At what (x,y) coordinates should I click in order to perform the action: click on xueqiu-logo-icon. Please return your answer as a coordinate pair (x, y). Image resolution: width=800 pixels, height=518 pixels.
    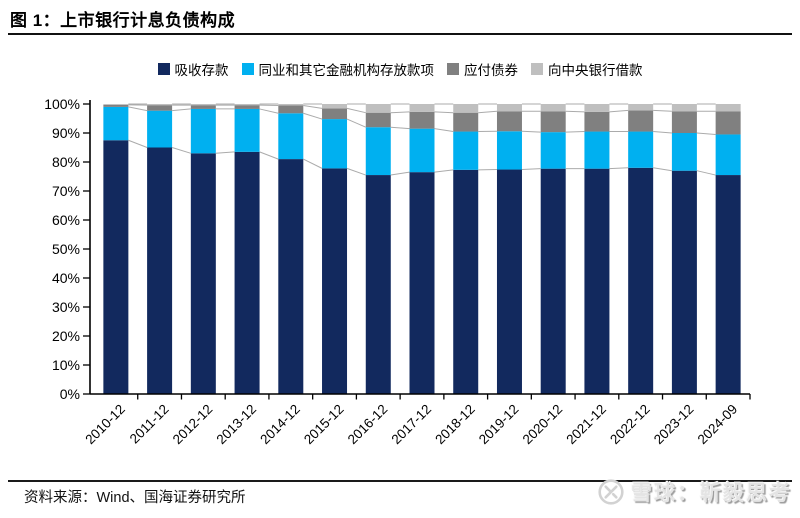
    Looking at the image, I should click on (611, 492).